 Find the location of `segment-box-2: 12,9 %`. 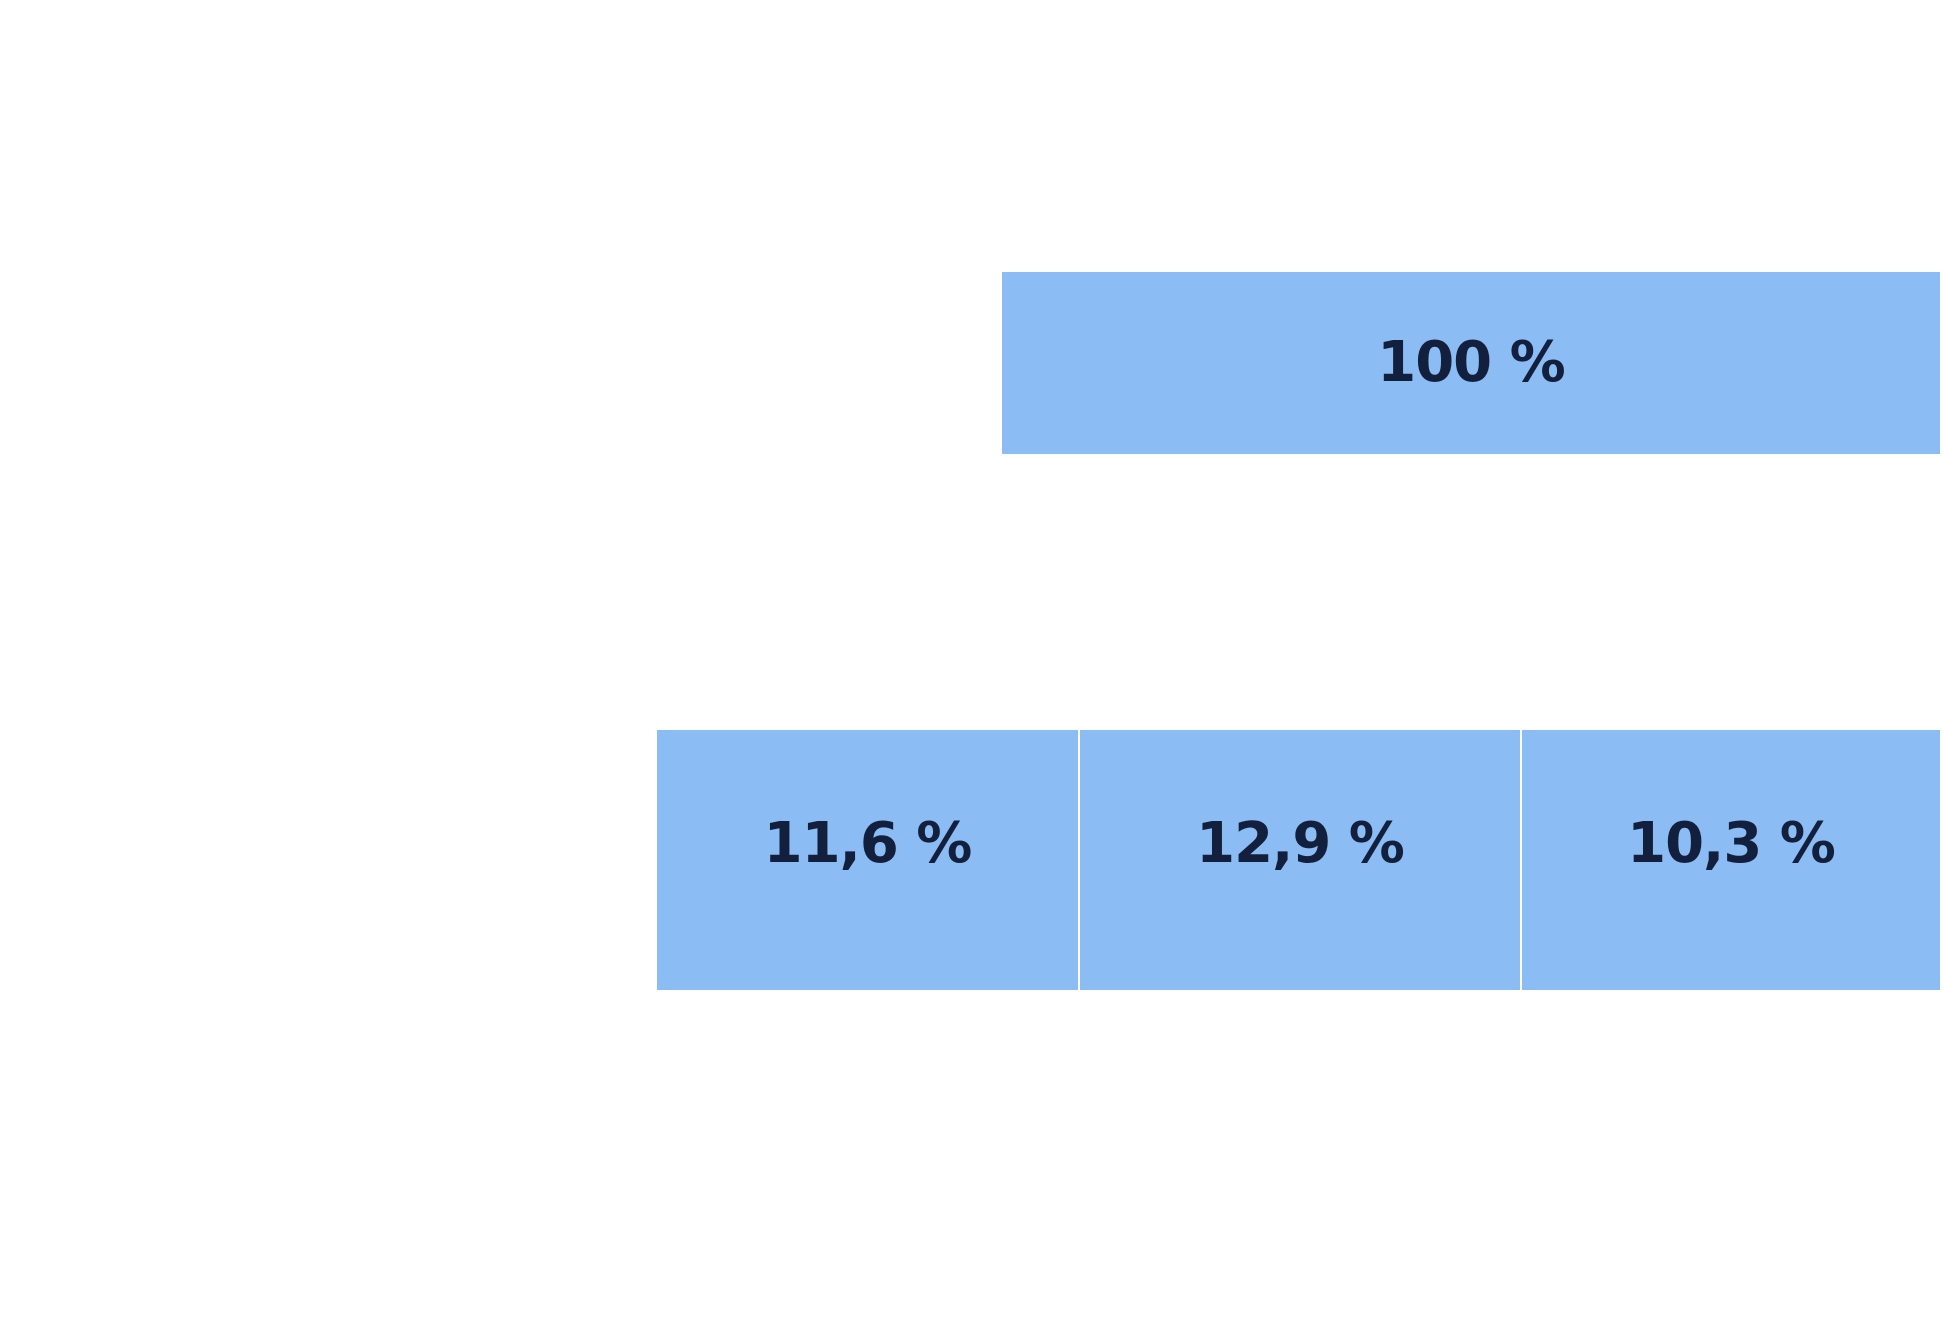

segment-box-2: 12,9 % is located at coordinates (1300, 860).